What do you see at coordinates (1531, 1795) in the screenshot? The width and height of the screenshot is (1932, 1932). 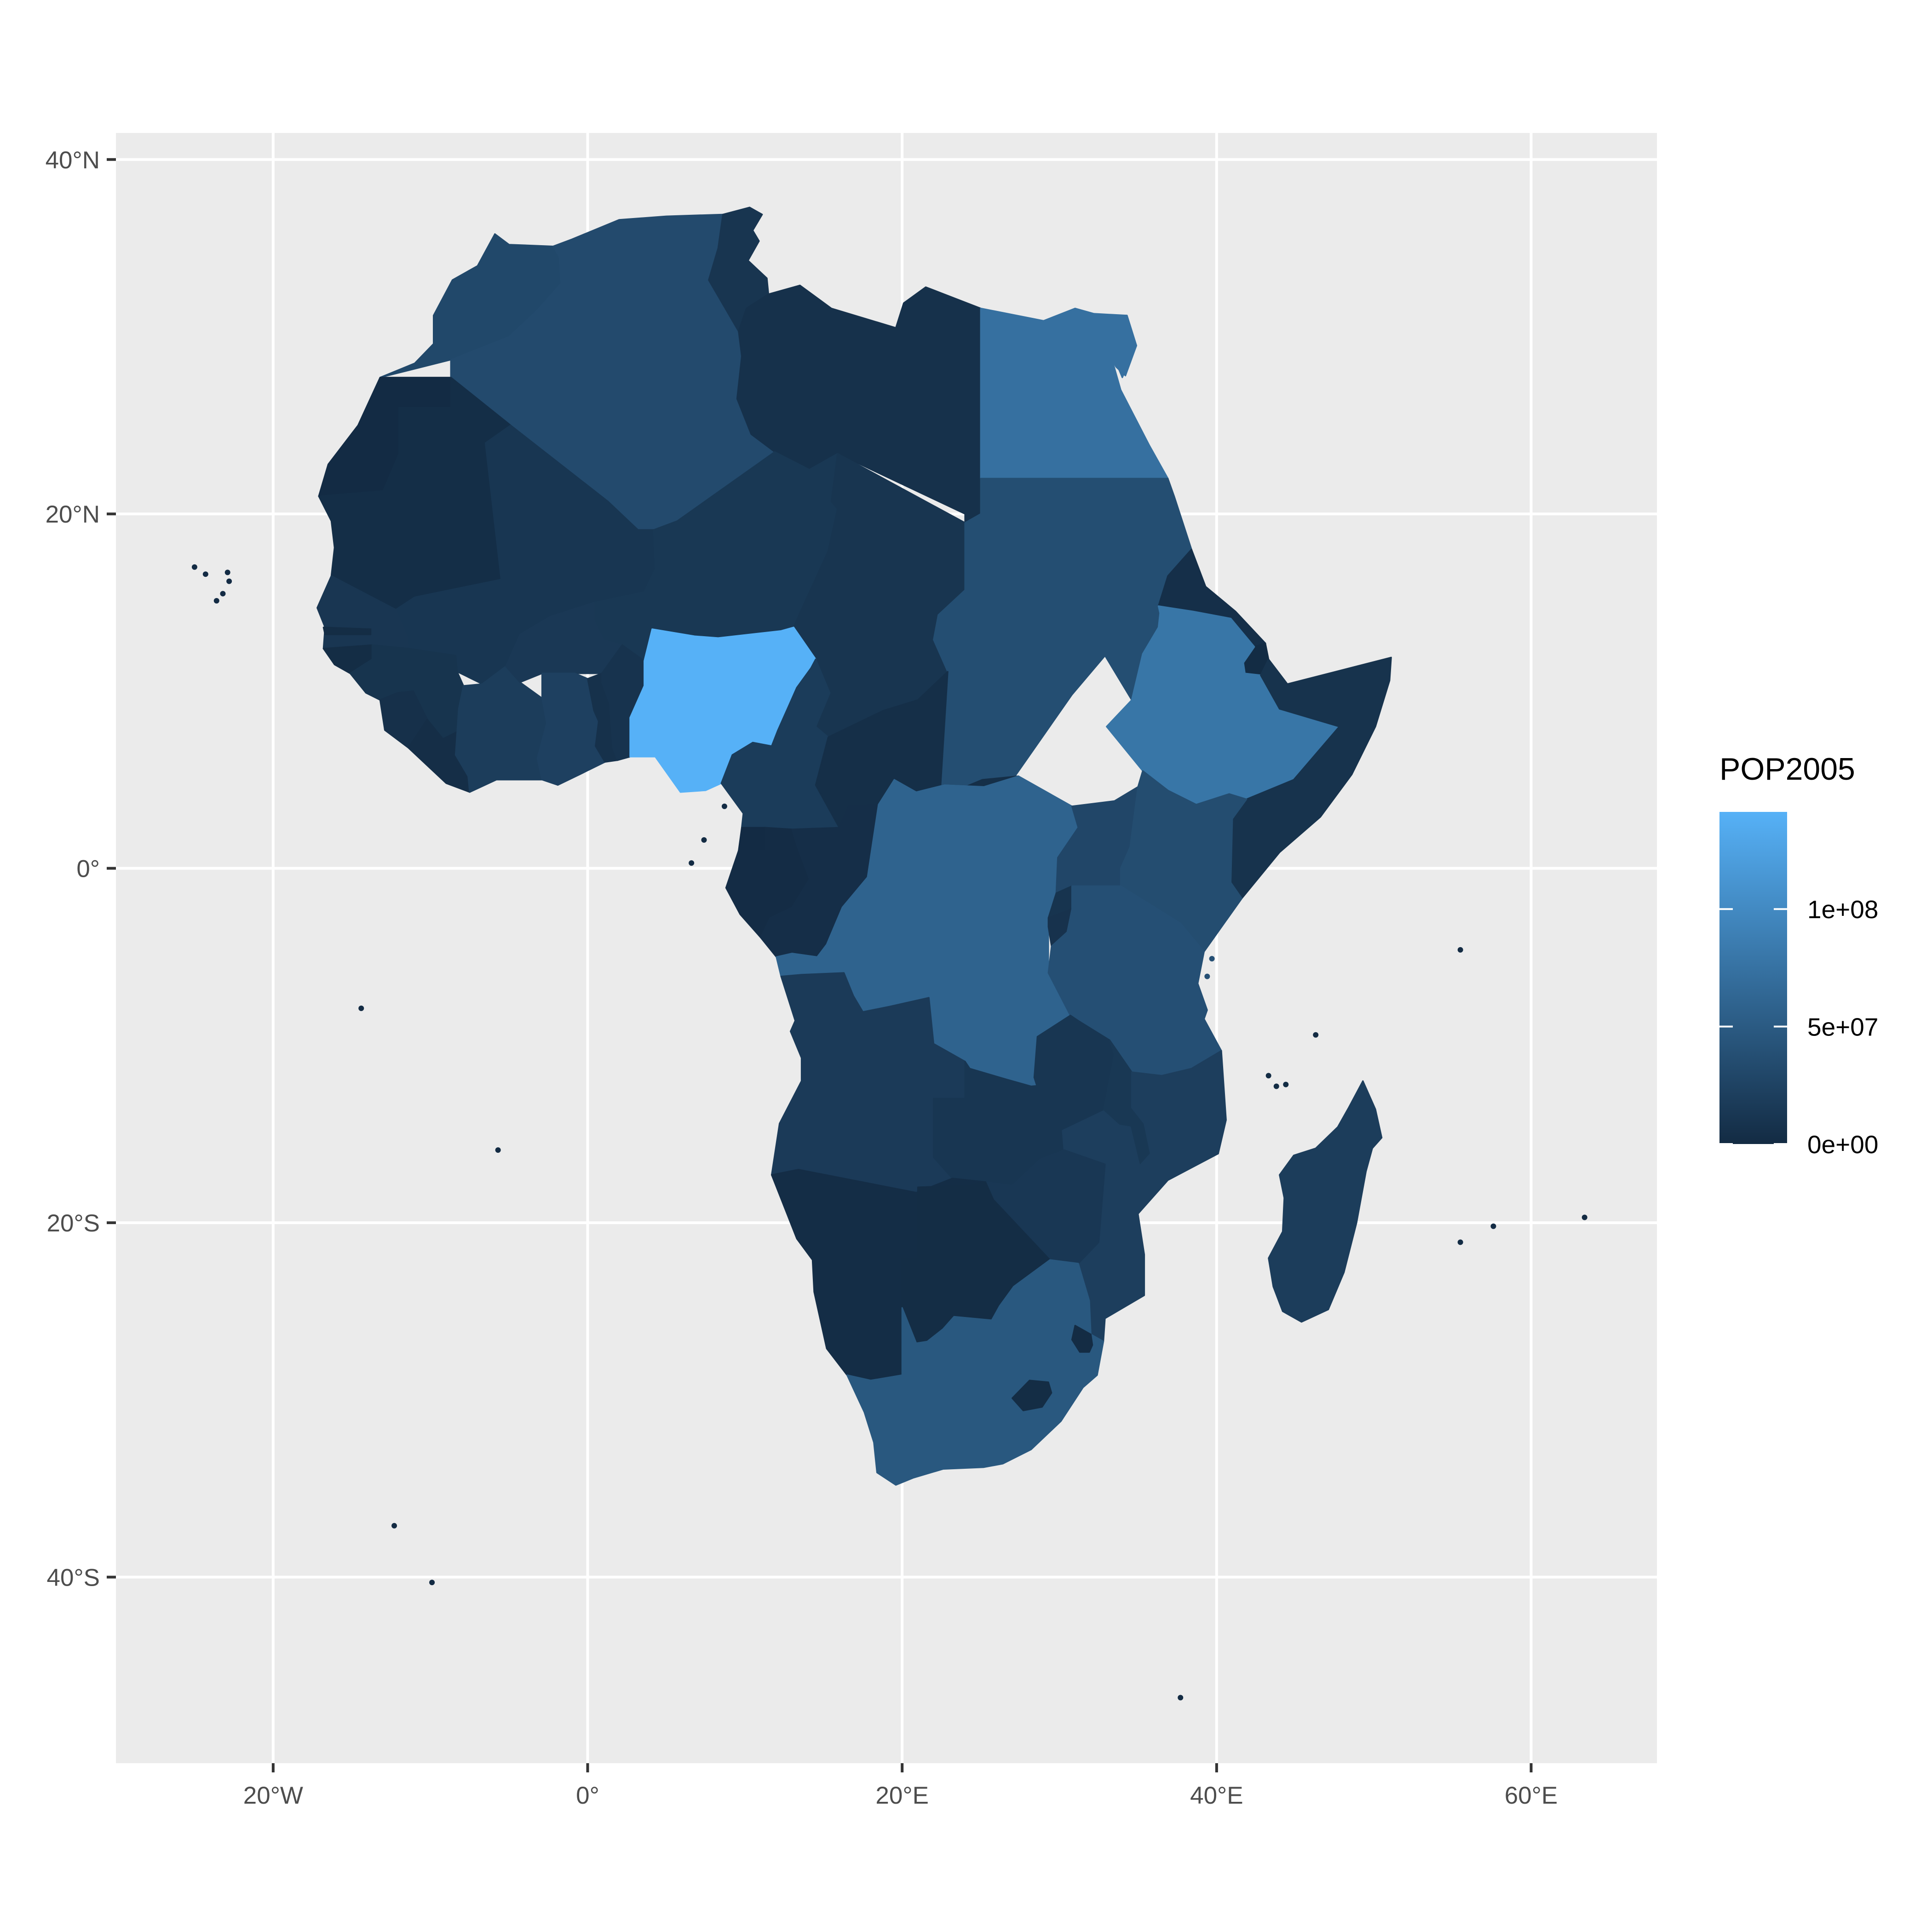 I see `x-tick-label-4: 60°E` at bounding box center [1531, 1795].